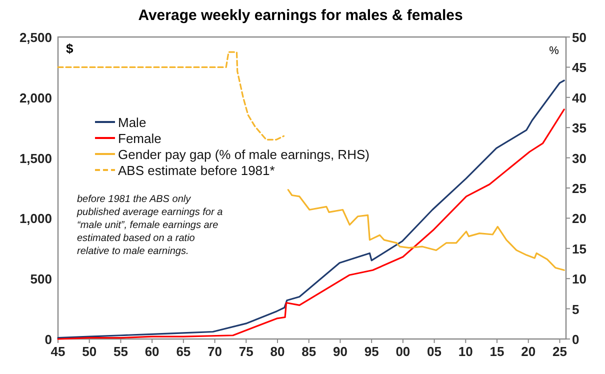  I want to click on x-tick-label: 85, so click(309, 351).